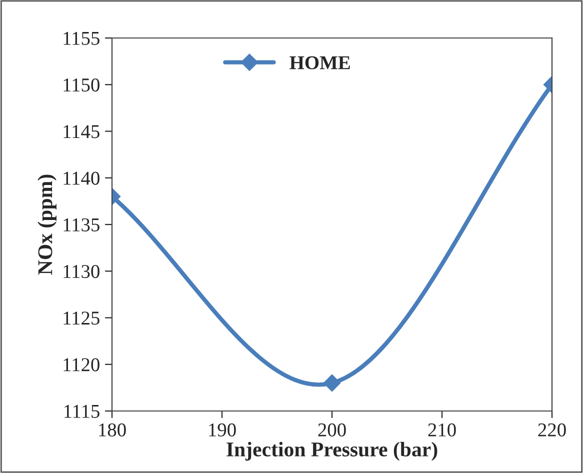  I want to click on y-tick-label: 1125, so click(82, 318).